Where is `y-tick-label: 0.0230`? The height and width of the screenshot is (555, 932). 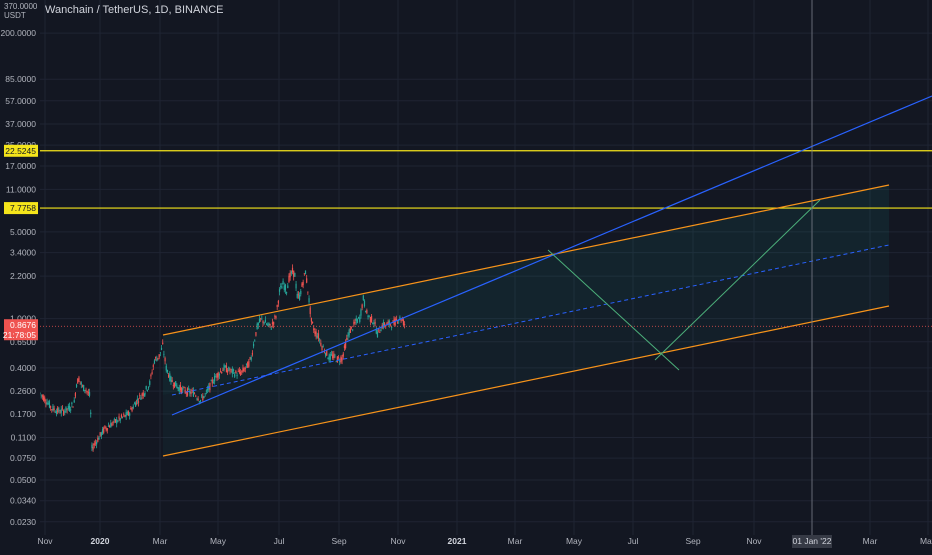
y-tick-label: 0.0230 is located at coordinates (23, 522).